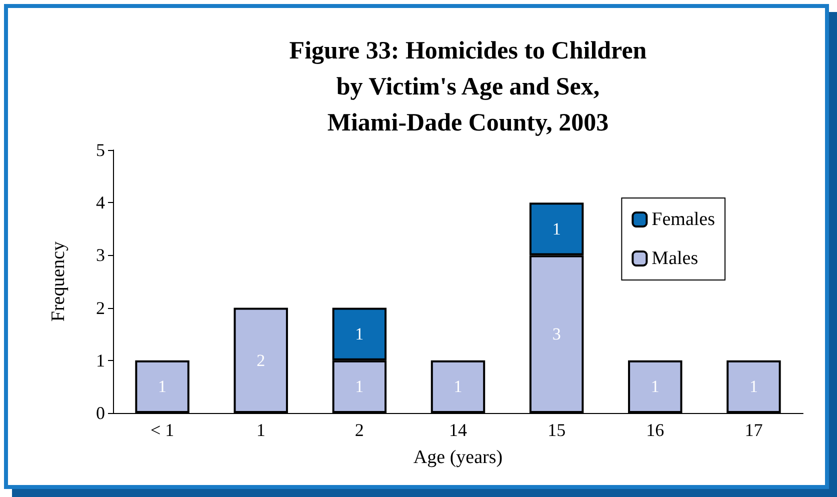  Describe the element at coordinates (100, 255) in the screenshot. I see `y-tick-label: 3` at that location.